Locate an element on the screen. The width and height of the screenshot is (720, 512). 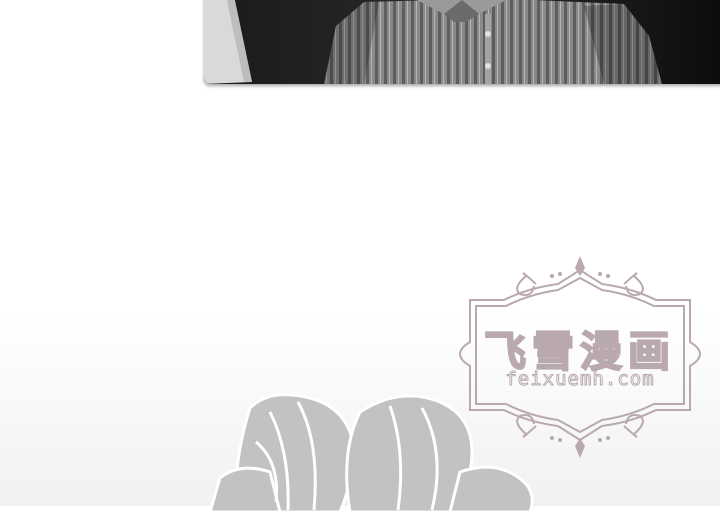
panel-artwork is located at coordinates (462, 42).